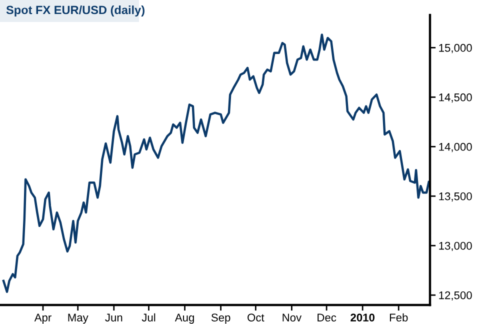 The height and width of the screenshot is (324, 480). What do you see at coordinates (75, 11) in the screenshot?
I see `chart-title: Spot FX EUR/USD (daily)` at bounding box center [75, 11].